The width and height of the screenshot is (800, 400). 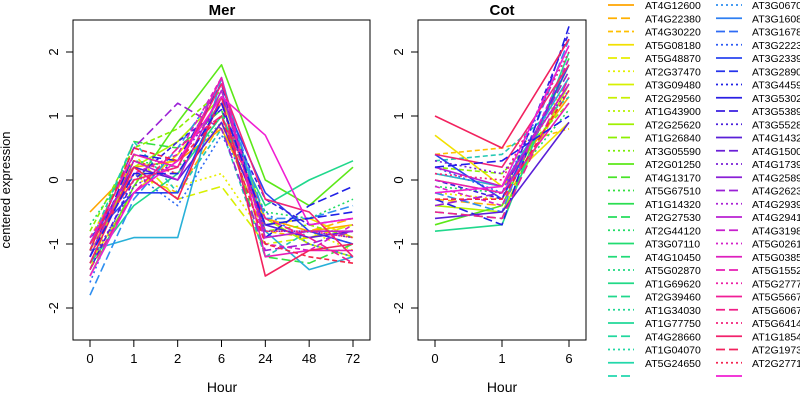 I want to click on legend-label: AT5G24650, so click(x=673, y=364).